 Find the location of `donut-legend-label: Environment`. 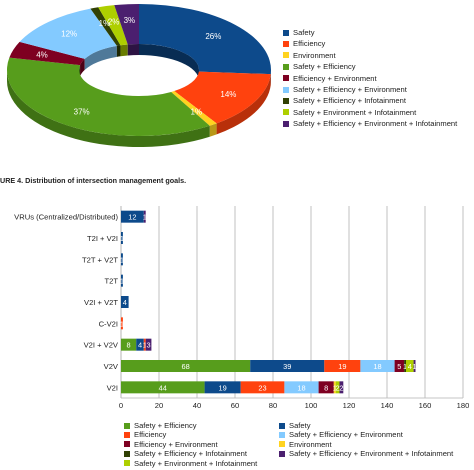

donut-legend-label: Environment is located at coordinates (314, 55).